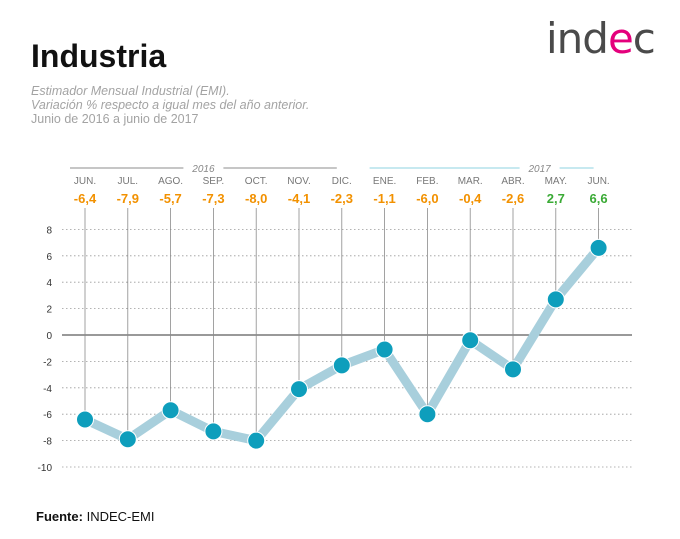 This screenshot has height=539, width=680. Describe the element at coordinates (601, 38) in the screenshot. I see `indec-logo: indec` at that location.